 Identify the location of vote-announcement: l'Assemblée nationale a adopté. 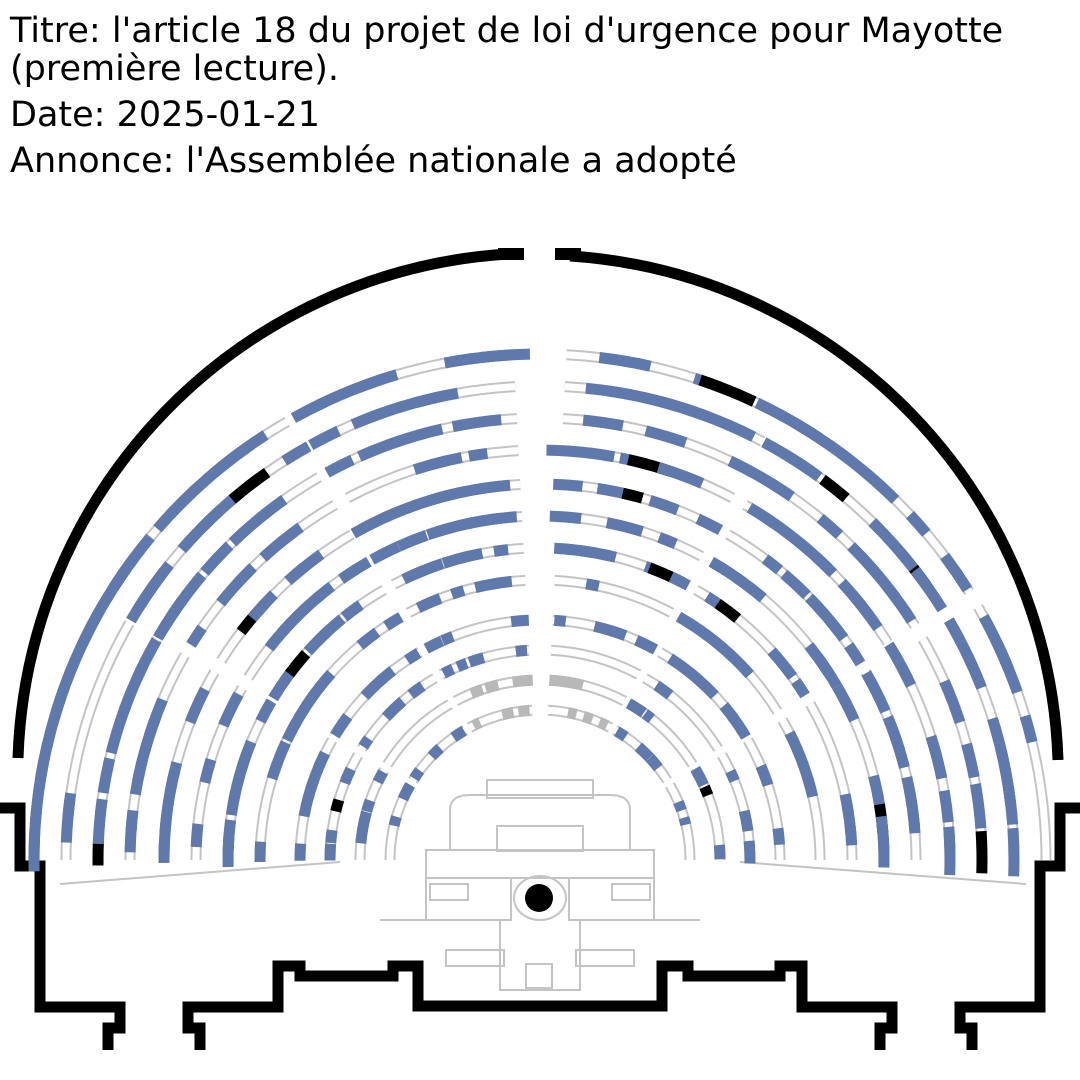
(461, 161).